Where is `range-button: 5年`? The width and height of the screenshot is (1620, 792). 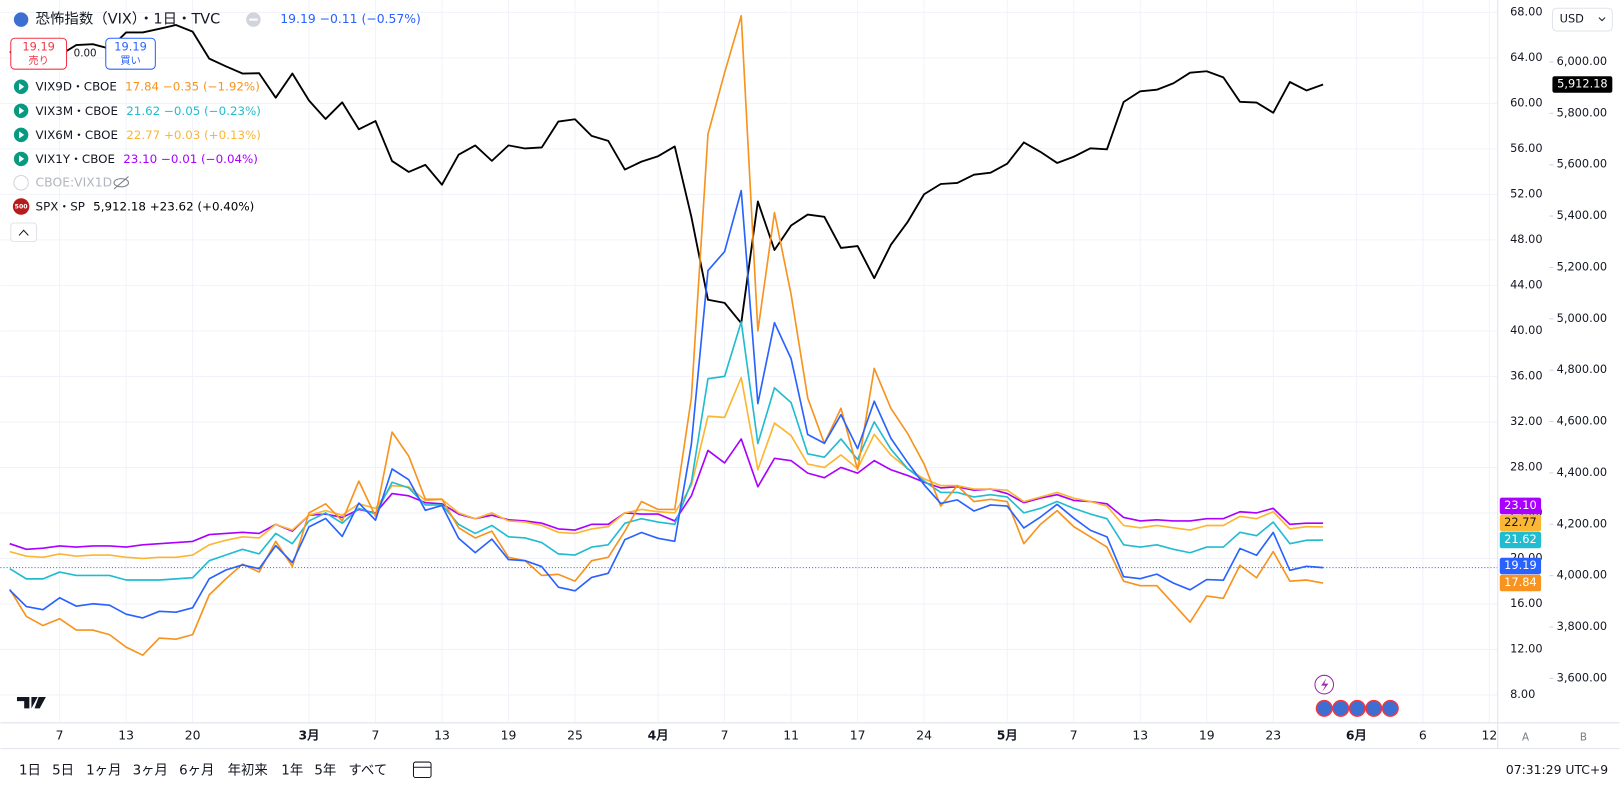
range-button: 5年 is located at coordinates (325, 770).